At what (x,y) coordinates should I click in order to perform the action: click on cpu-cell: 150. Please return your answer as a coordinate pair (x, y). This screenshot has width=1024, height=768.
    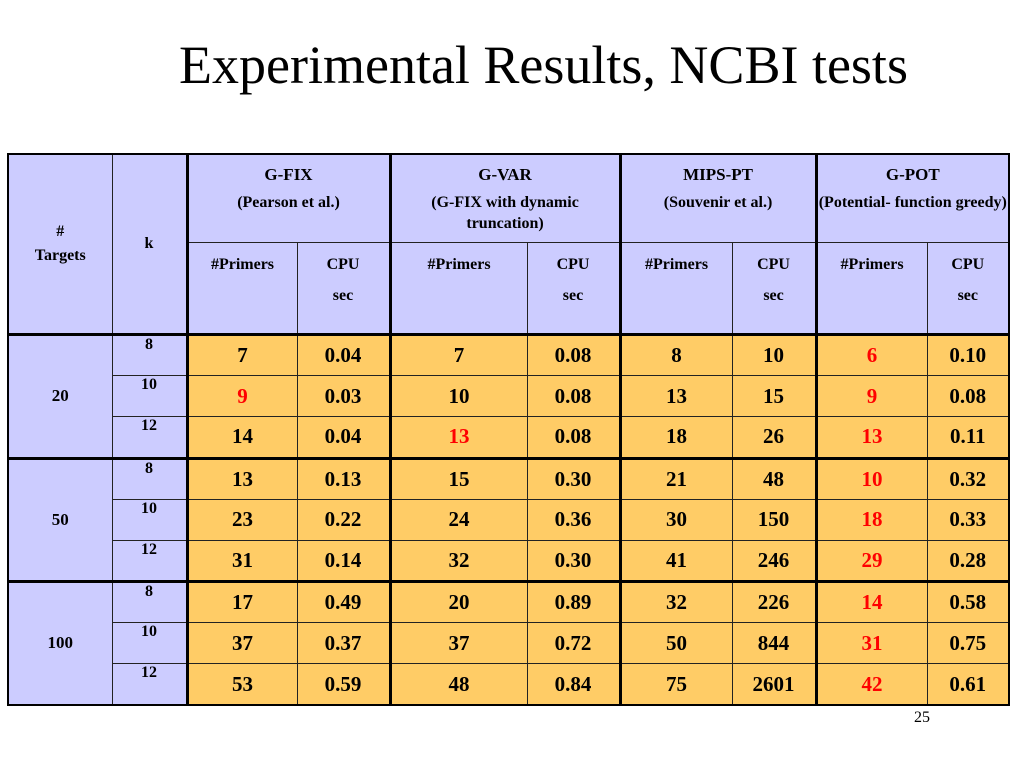
    Looking at the image, I should click on (774, 519).